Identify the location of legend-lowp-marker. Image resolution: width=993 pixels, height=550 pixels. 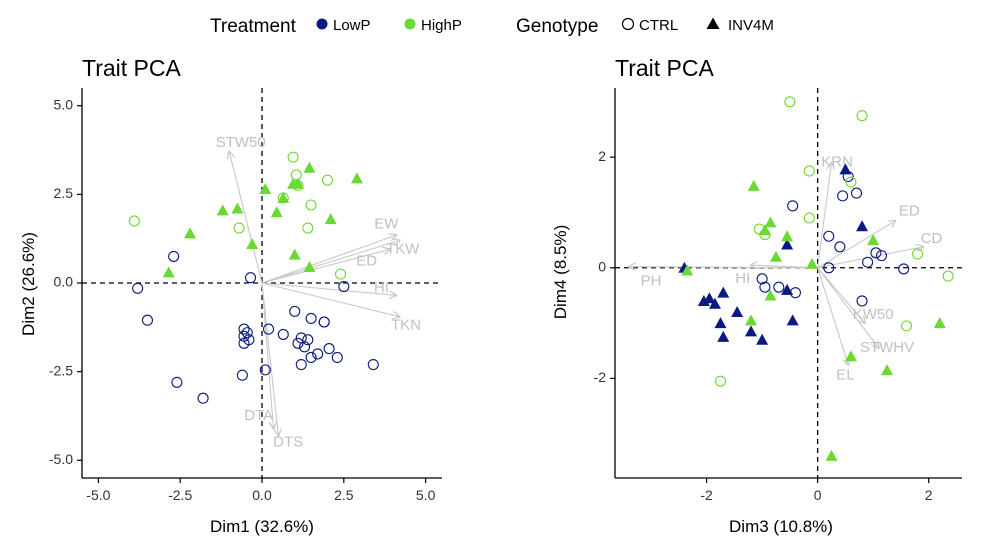
(322, 24).